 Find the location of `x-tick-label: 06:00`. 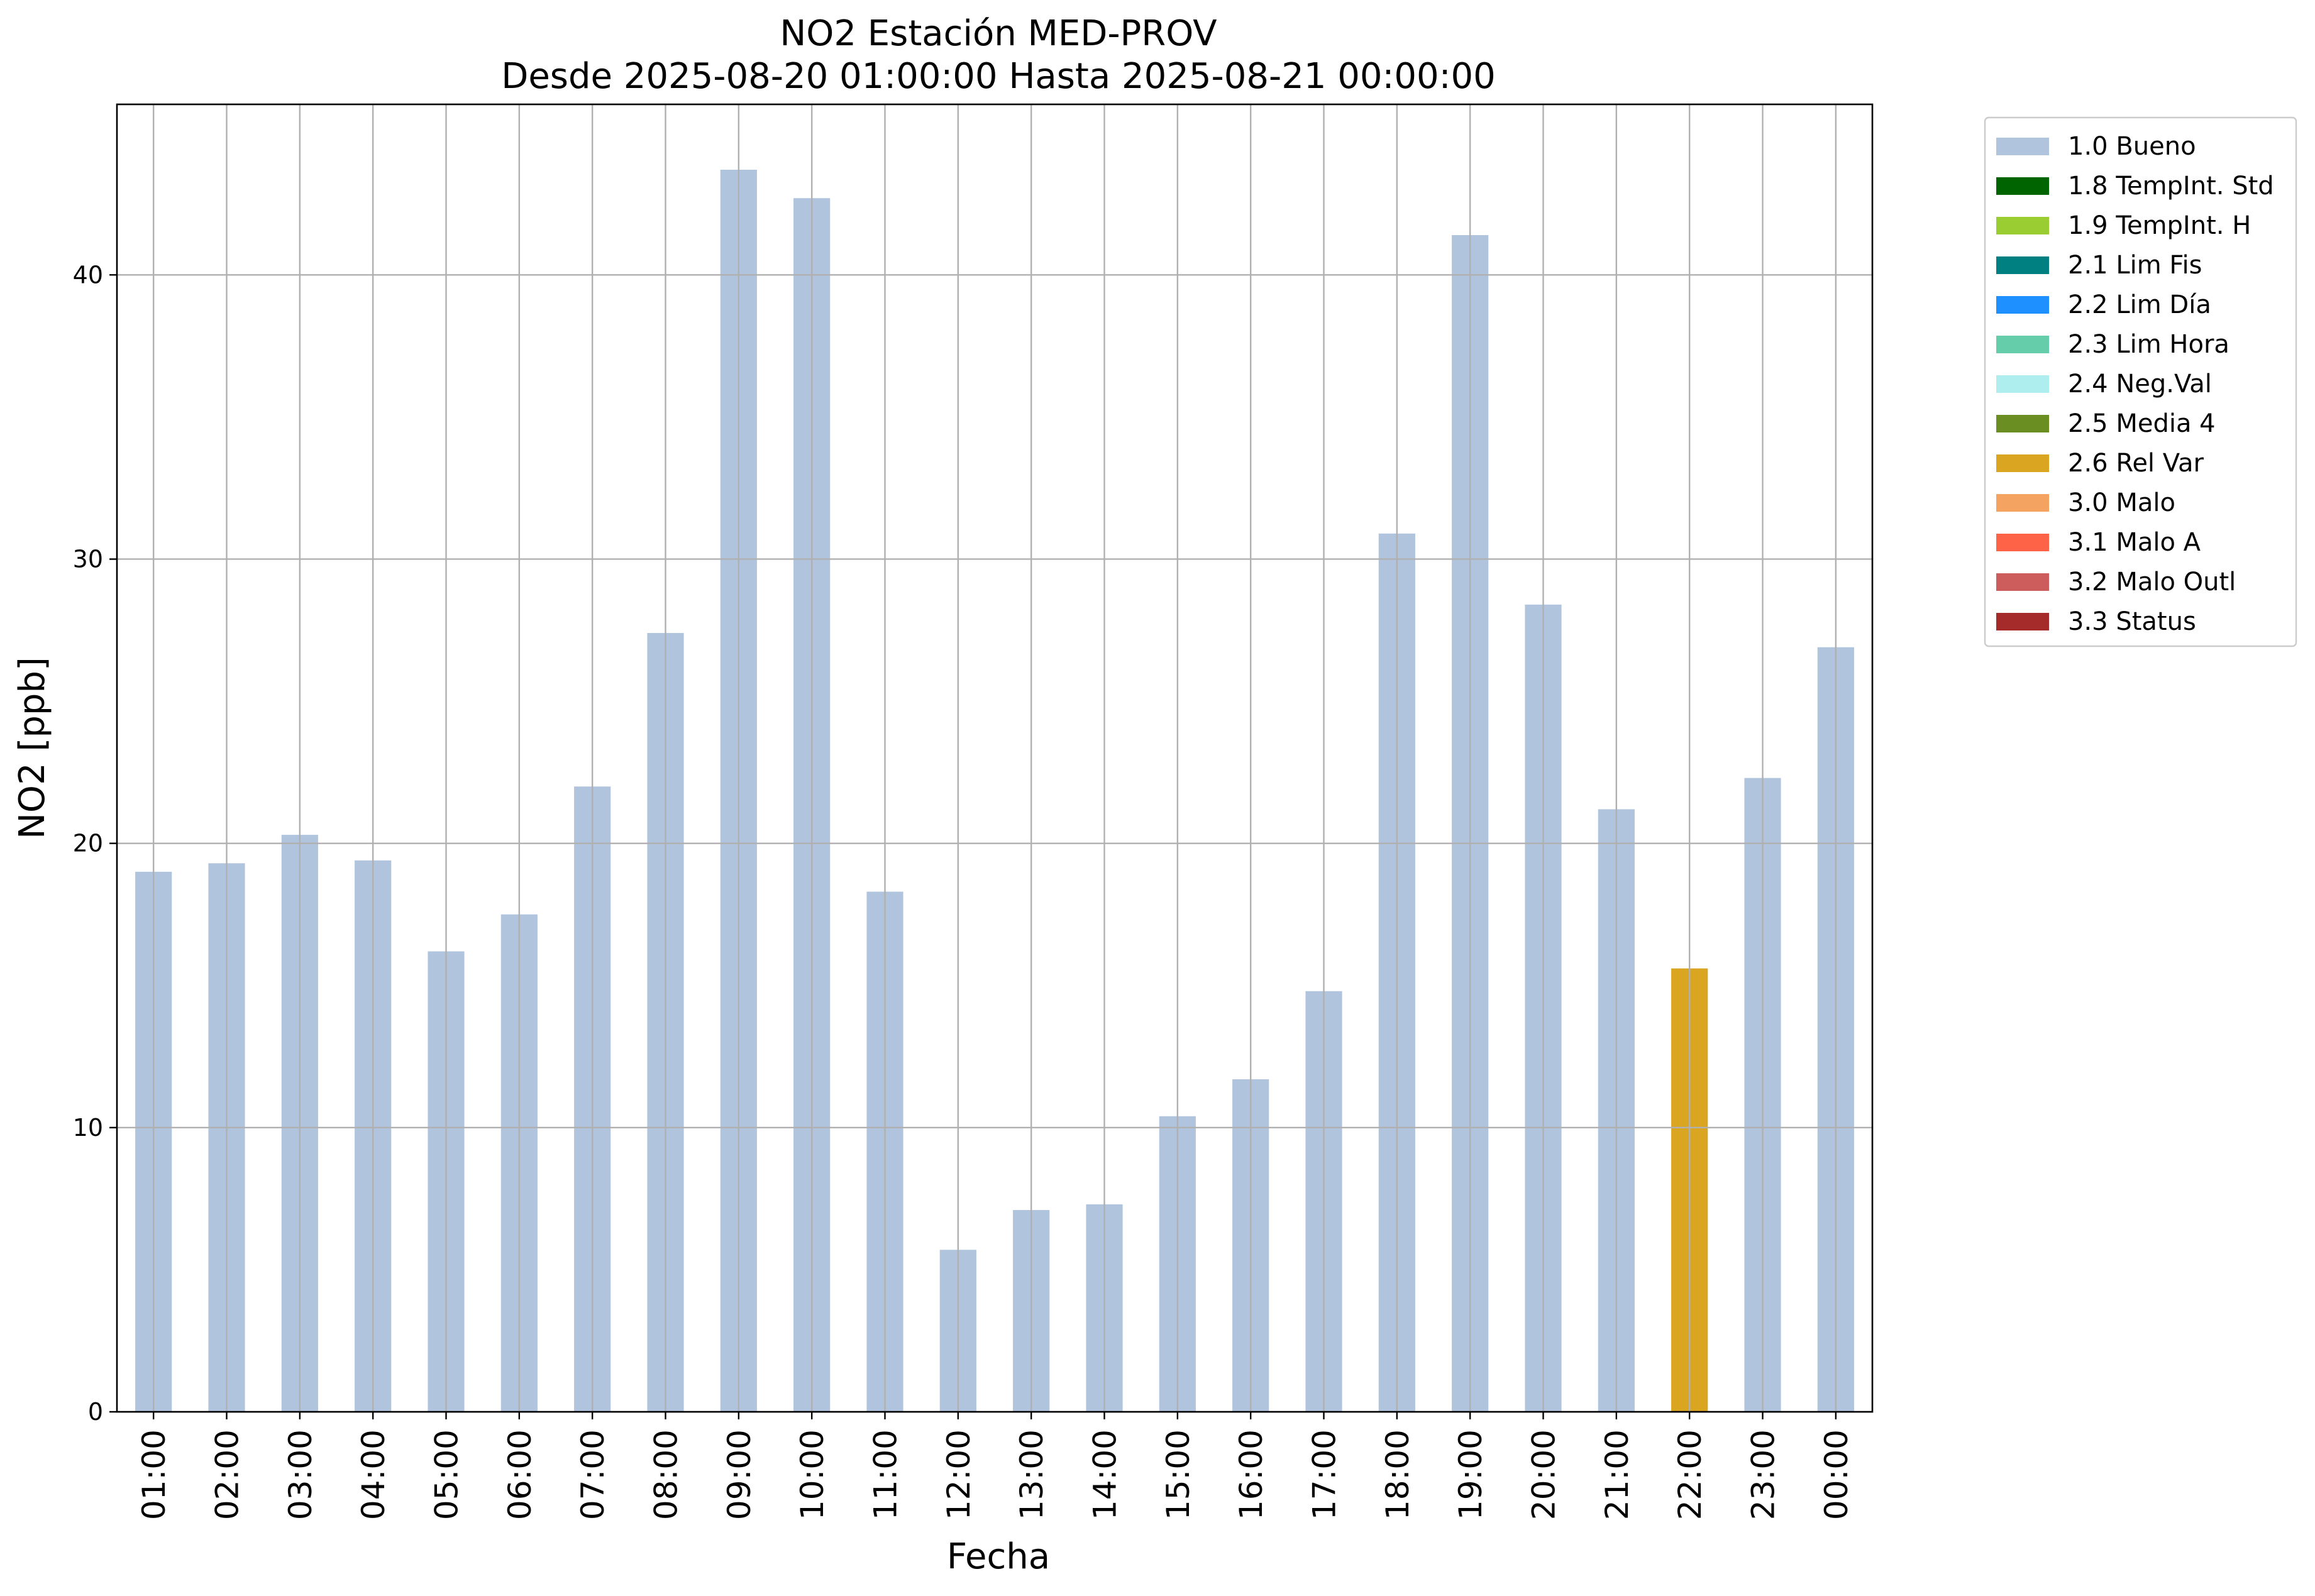

x-tick-label: 06:00 is located at coordinates (520, 1474).